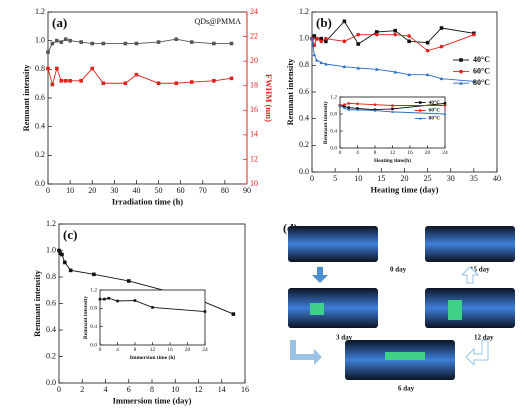  What do you see at coordinates (254, 158) in the screenshot?
I see `y2-tick-label: 12` at bounding box center [254, 158].